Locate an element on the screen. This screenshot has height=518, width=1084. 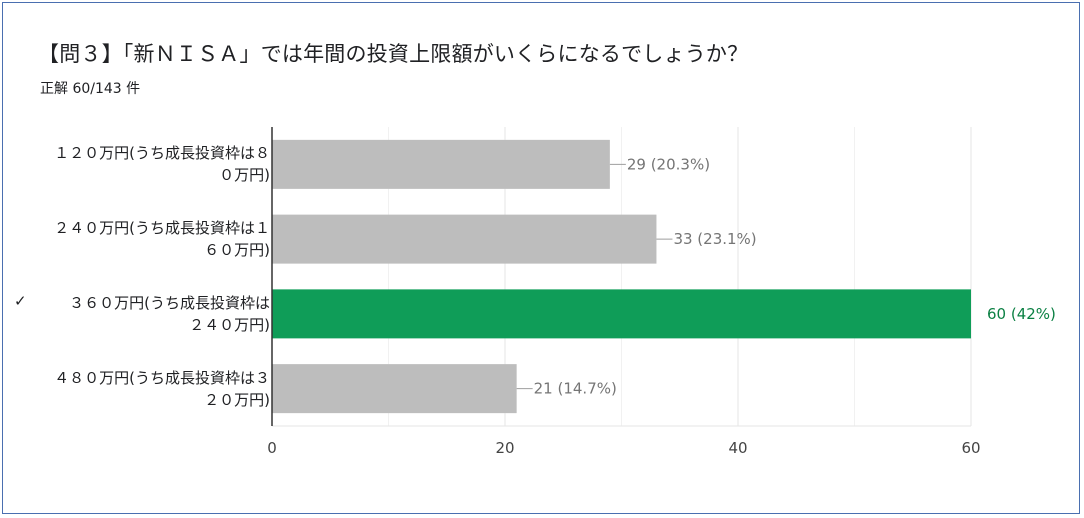
checkmark-icon: ✓ is located at coordinates (20, 300).